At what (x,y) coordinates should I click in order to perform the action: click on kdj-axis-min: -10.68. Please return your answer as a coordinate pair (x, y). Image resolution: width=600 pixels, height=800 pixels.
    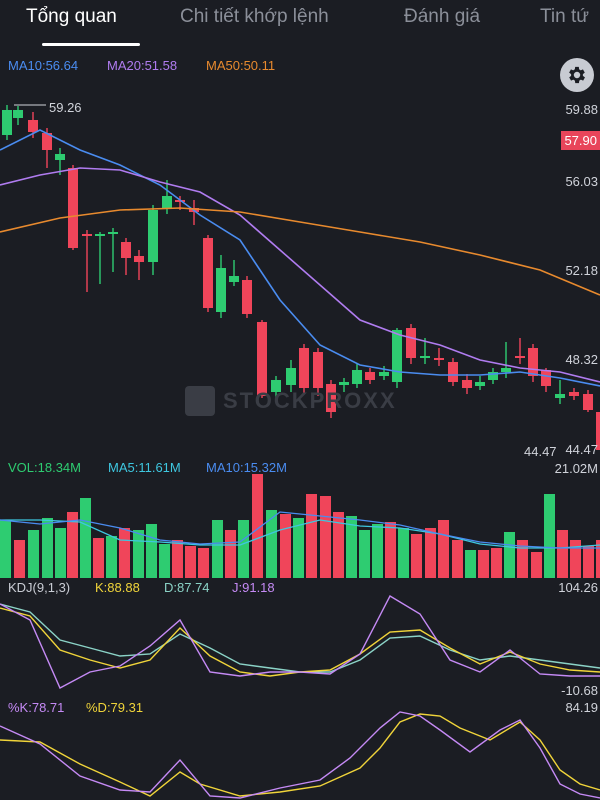
    Looking at the image, I should click on (579, 690).